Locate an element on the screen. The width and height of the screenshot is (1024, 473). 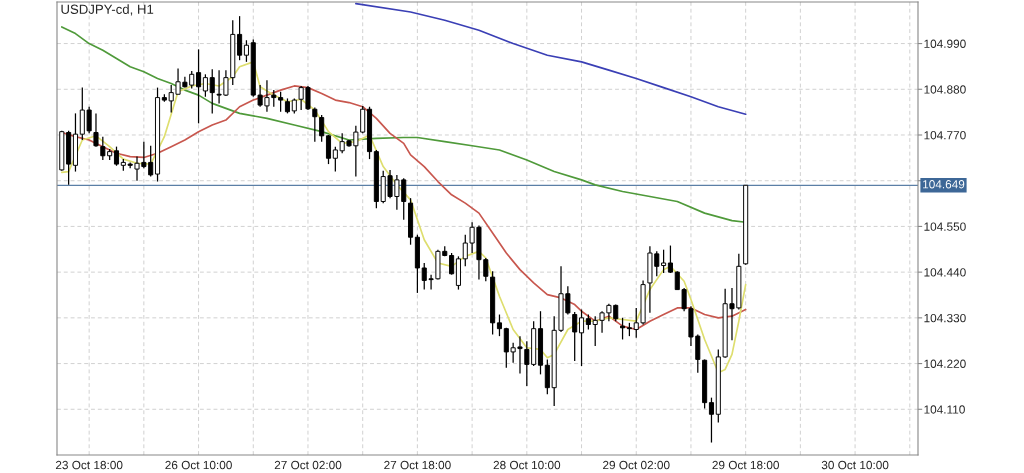
y-tick-label: 104.440 is located at coordinates (945, 272).